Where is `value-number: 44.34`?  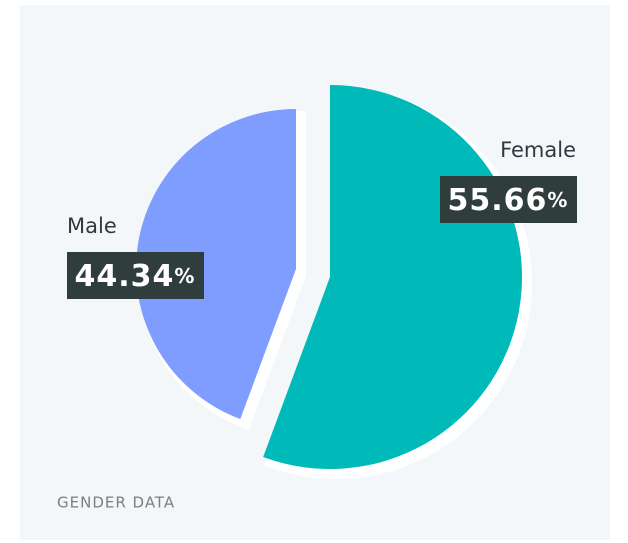
value-number: 44.34 is located at coordinates (125, 276).